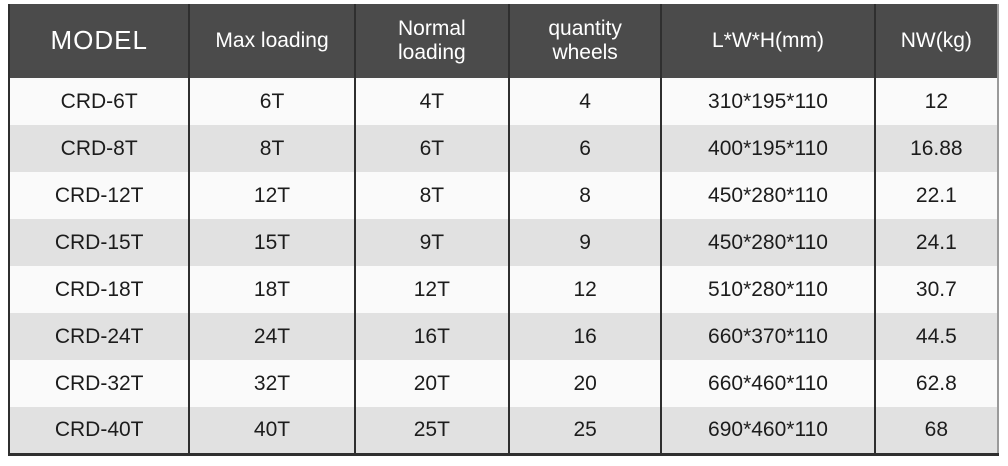 This screenshot has width=1008, height=466. Describe the element at coordinates (584, 195) in the screenshot. I see `cell-quantity-wheels: 8` at that location.